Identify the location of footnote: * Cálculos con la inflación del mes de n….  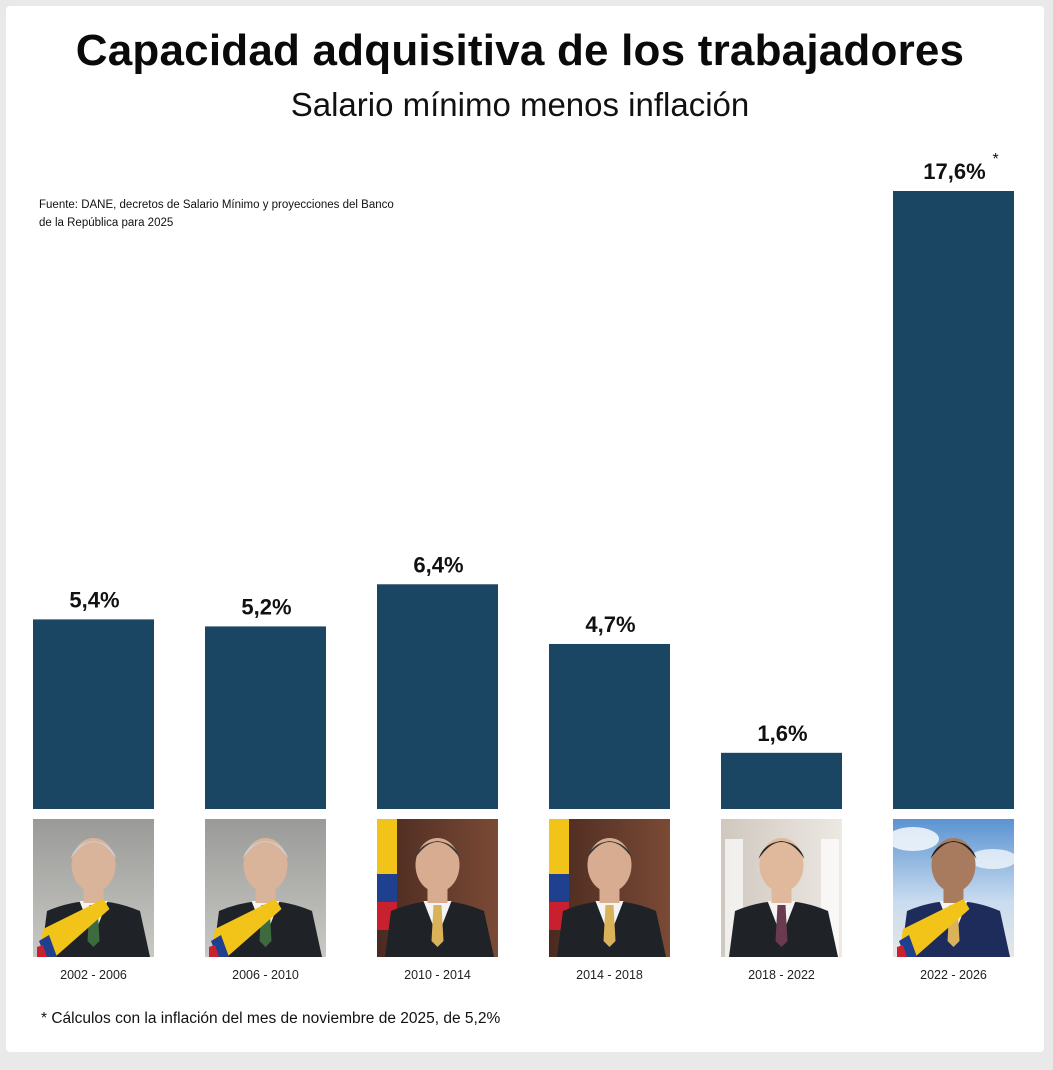
(271, 1018).